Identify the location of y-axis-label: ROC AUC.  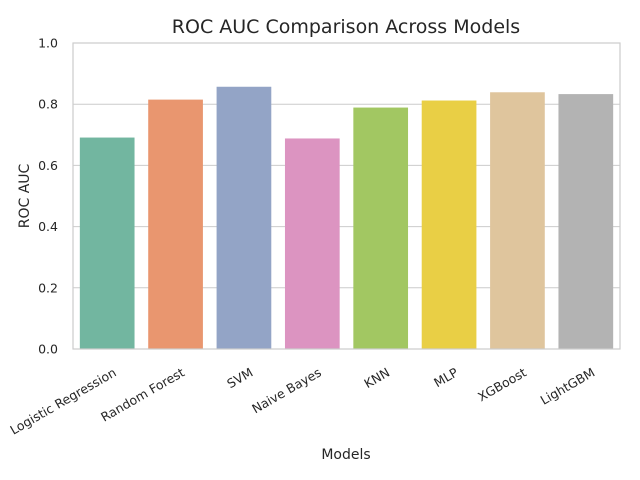
(25, 195).